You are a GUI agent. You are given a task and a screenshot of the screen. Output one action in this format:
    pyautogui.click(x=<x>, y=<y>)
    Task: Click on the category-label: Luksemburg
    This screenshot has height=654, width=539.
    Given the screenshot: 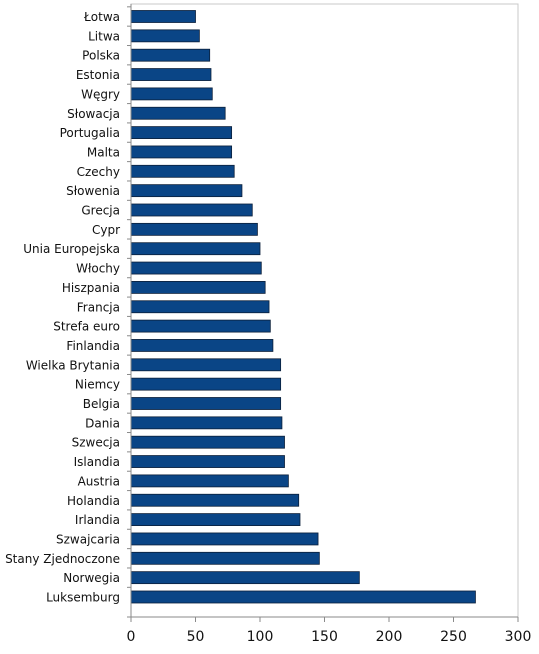 What is the action you would take?
    pyautogui.click(x=83, y=598)
    